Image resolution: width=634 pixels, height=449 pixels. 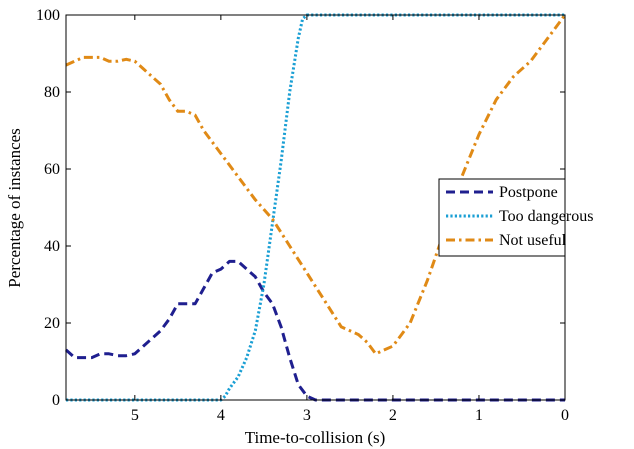 What do you see at coordinates (52, 169) in the screenshot?
I see `y-tick-label: 60` at bounding box center [52, 169].